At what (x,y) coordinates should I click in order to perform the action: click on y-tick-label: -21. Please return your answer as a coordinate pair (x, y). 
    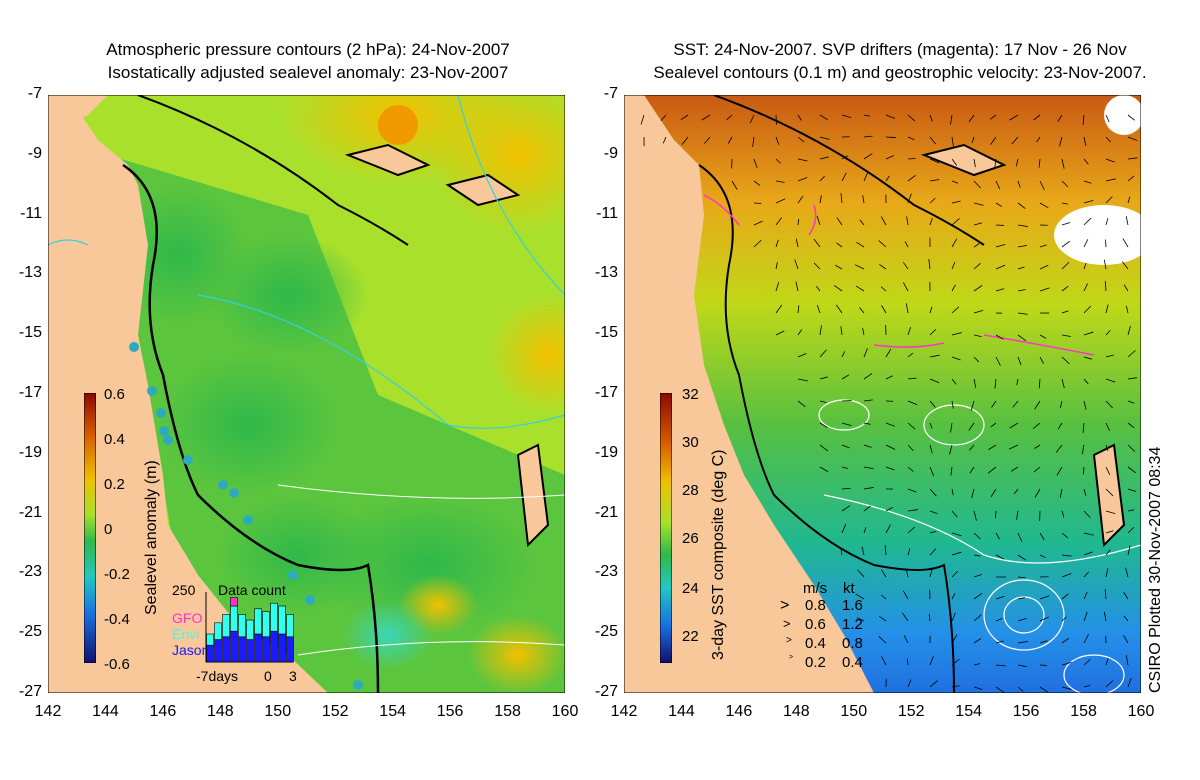
    Looking at the image, I should click on (606, 512).